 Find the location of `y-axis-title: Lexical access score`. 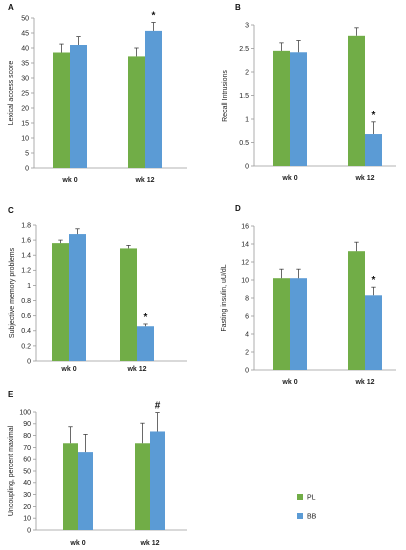

y-axis-title: Lexical access score is located at coordinates (11, 93).